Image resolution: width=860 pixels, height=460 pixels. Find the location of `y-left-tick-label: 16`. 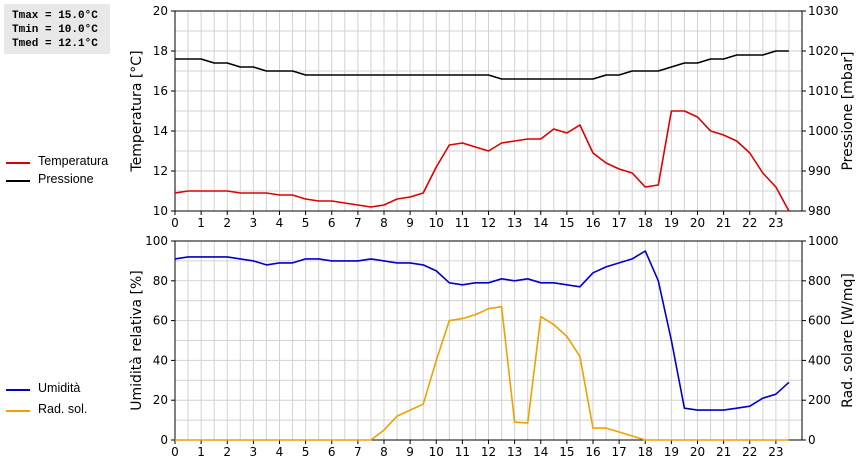

y-left-tick-label: 16 is located at coordinates (160, 91).